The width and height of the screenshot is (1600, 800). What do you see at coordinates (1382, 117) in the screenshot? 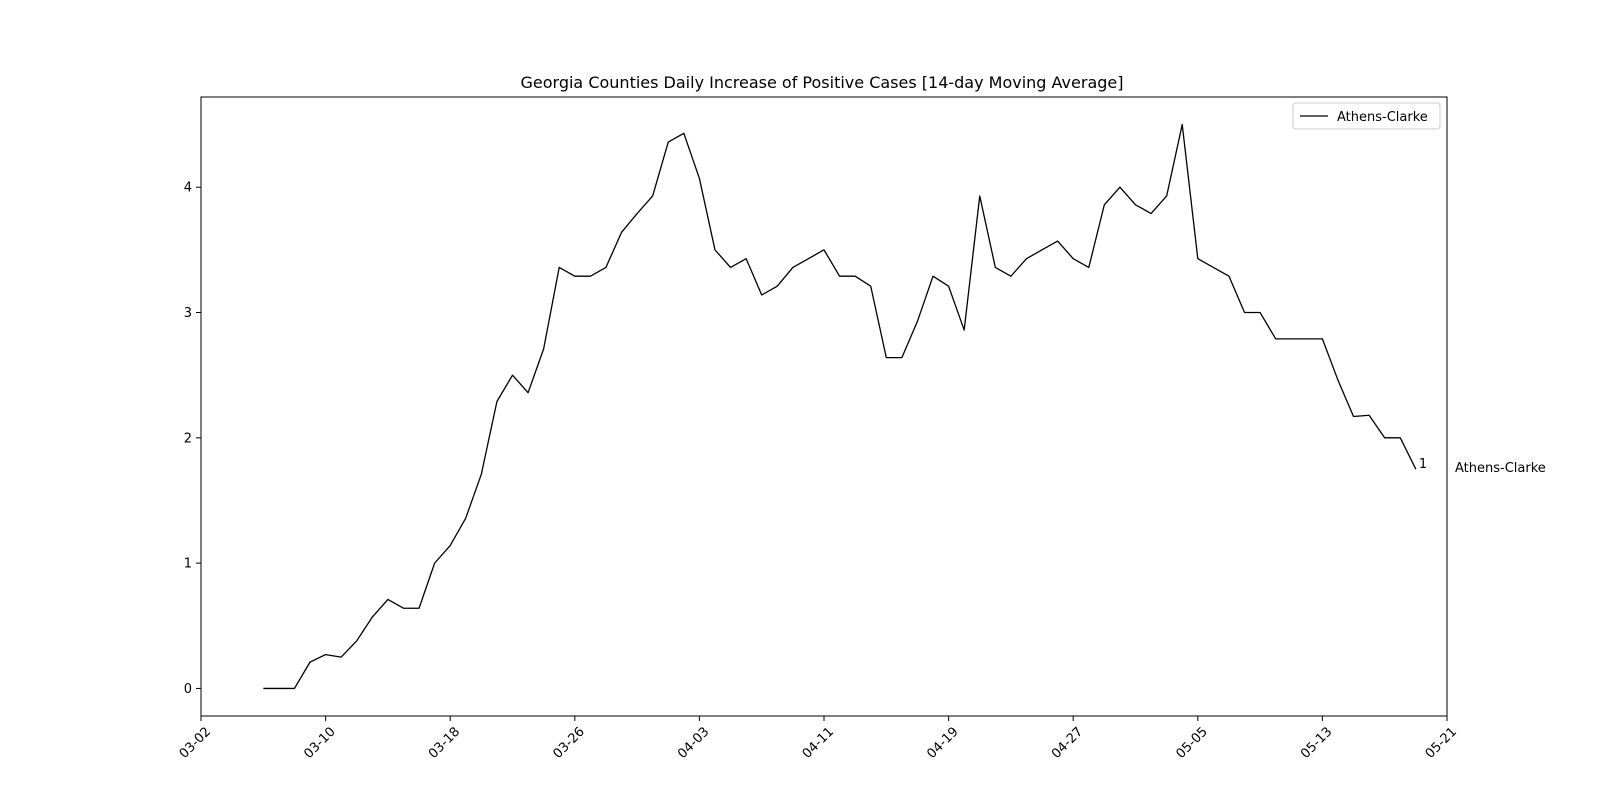
I see `legend-label-athens-clarke: Athens-Clarke` at bounding box center [1382, 117].